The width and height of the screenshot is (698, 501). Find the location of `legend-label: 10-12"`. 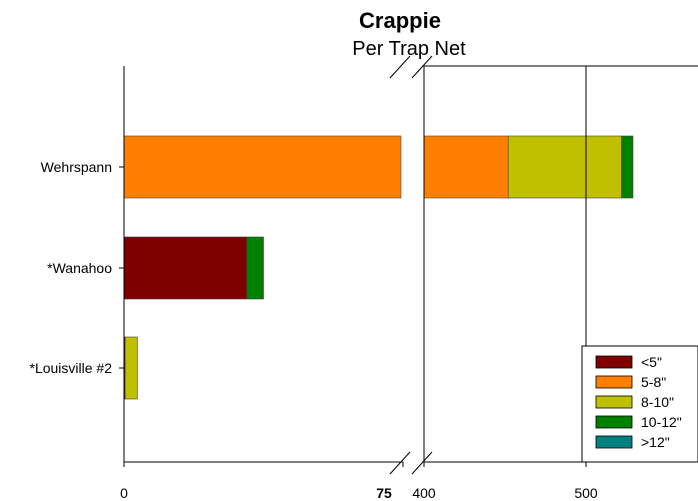

legend-label: 10-12" is located at coordinates (661, 422).